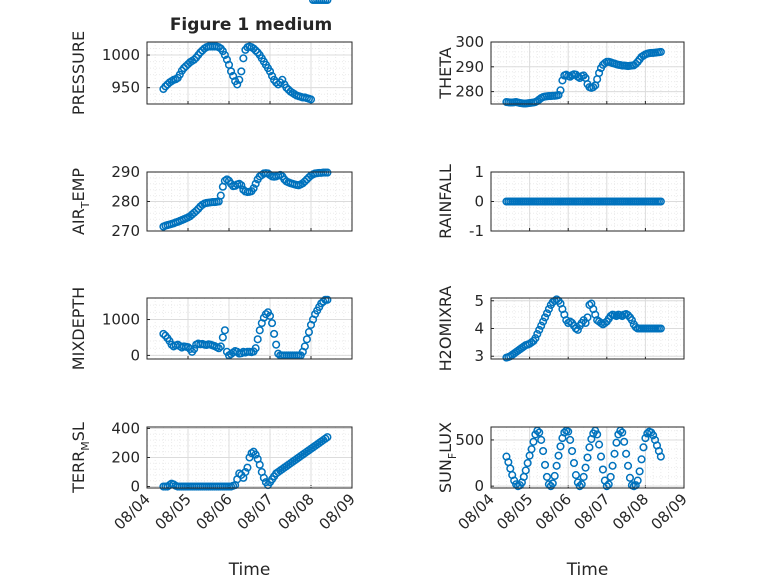 The image size is (778, 583). I want to click on panel-rainfall: -1 0 1 RAINFALL, so click(560, 201).